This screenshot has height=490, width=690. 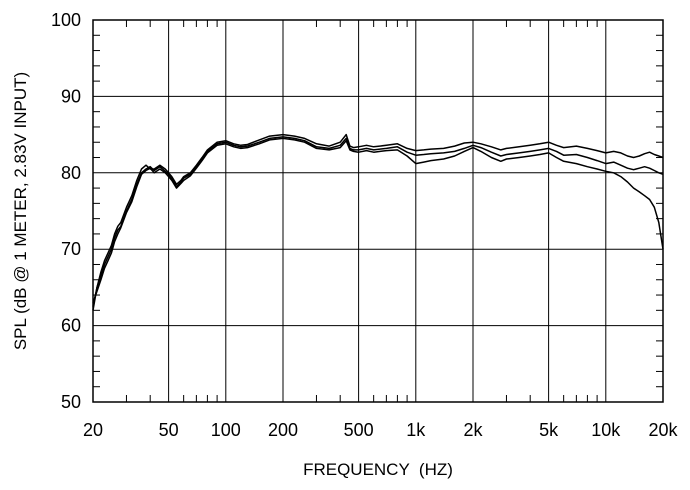 What do you see at coordinates (93, 430) in the screenshot?
I see `x-tick-label: 20` at bounding box center [93, 430].